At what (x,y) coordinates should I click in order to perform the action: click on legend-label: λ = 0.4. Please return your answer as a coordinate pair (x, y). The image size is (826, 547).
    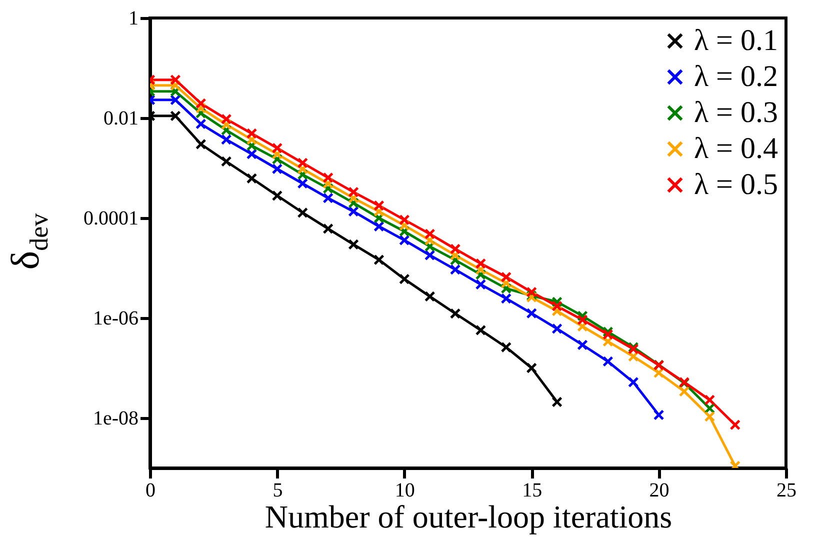
    Looking at the image, I should click on (736, 148).